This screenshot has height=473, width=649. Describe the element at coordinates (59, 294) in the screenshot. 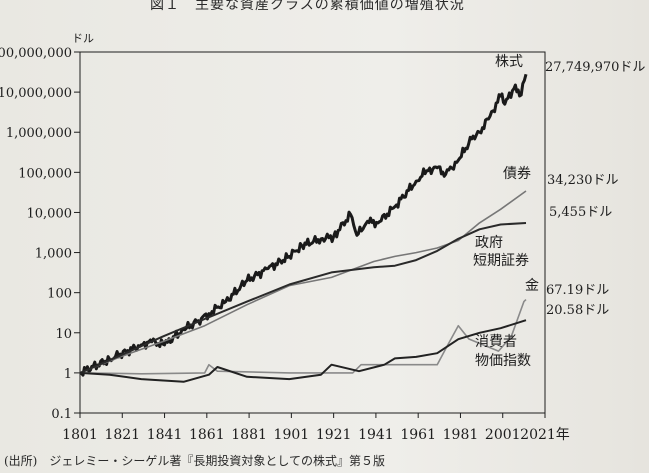

I see `y-tick-label: 100` at that location.